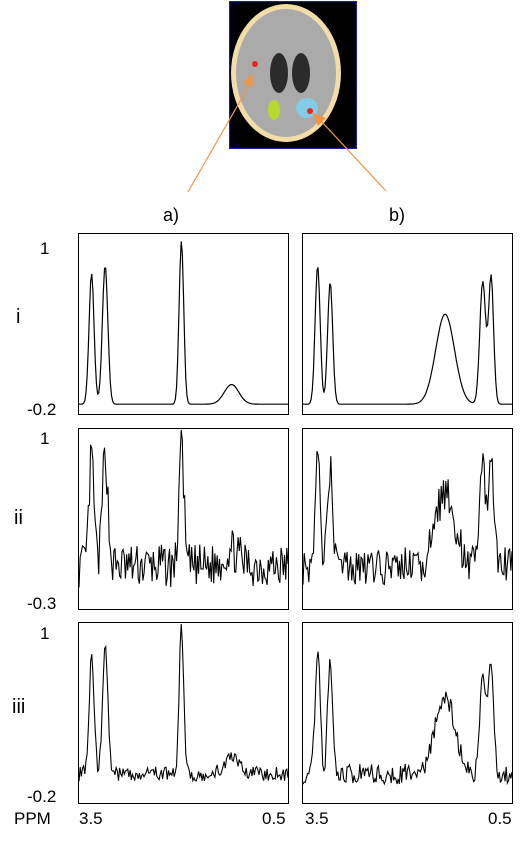 The width and height of the screenshot is (526, 843). I want to click on x-tick-right-col-b: 0.5, so click(500, 818).